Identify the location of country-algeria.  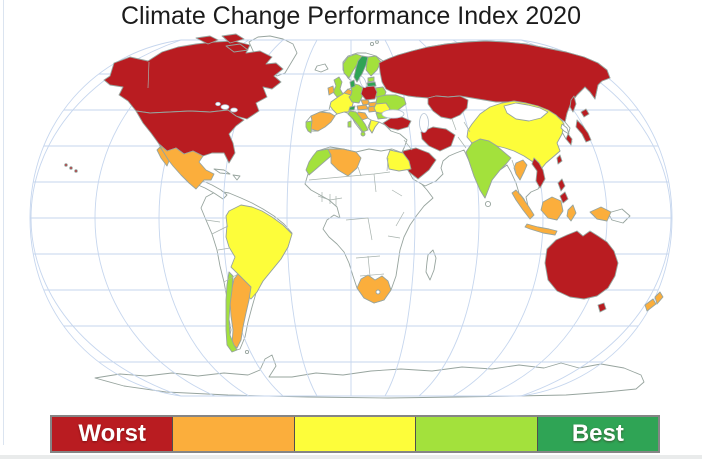
(344, 162).